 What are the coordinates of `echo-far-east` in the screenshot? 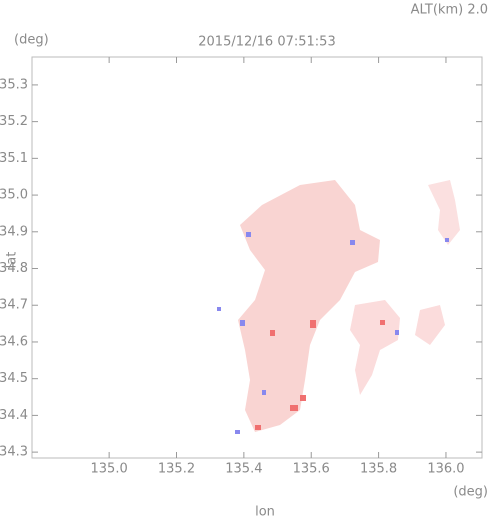 It's located at (430, 325).